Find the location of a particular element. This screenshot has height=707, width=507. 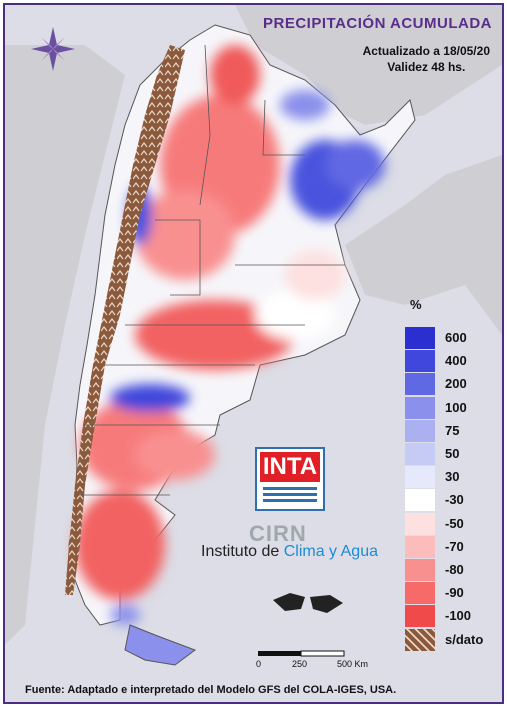

inta-logo: INTA is located at coordinates (290, 479).